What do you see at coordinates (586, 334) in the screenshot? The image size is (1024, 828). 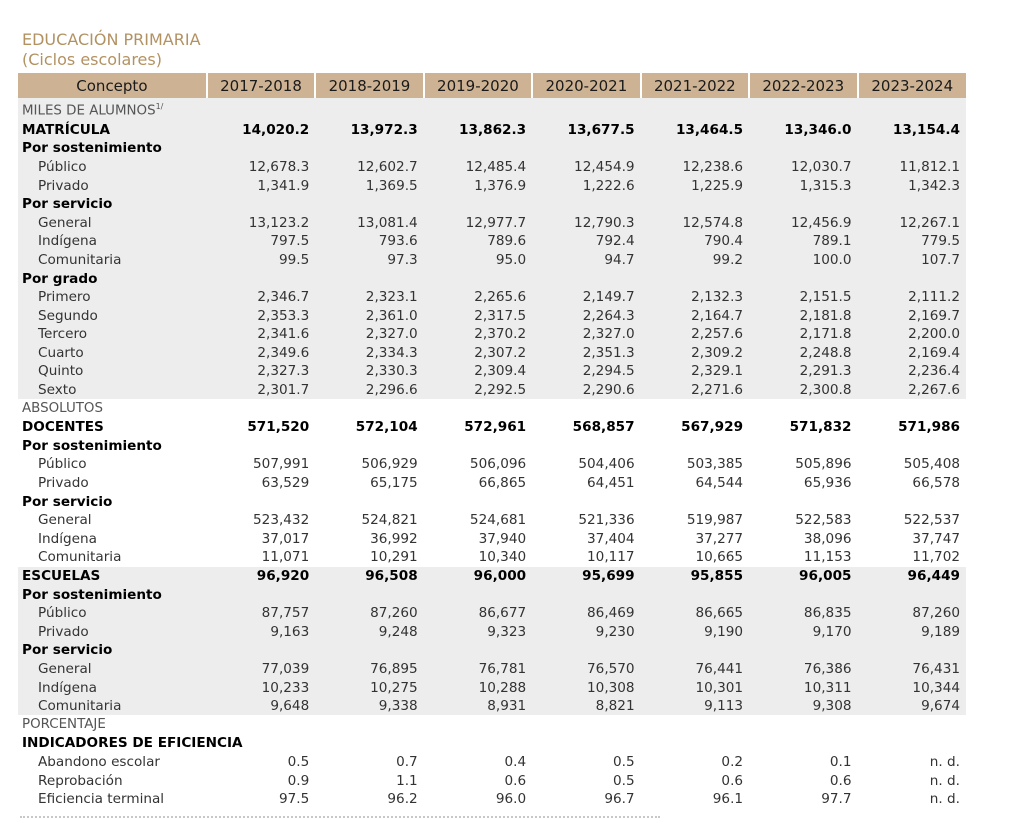 I see `cell-value: 2,327.0` at bounding box center [586, 334].